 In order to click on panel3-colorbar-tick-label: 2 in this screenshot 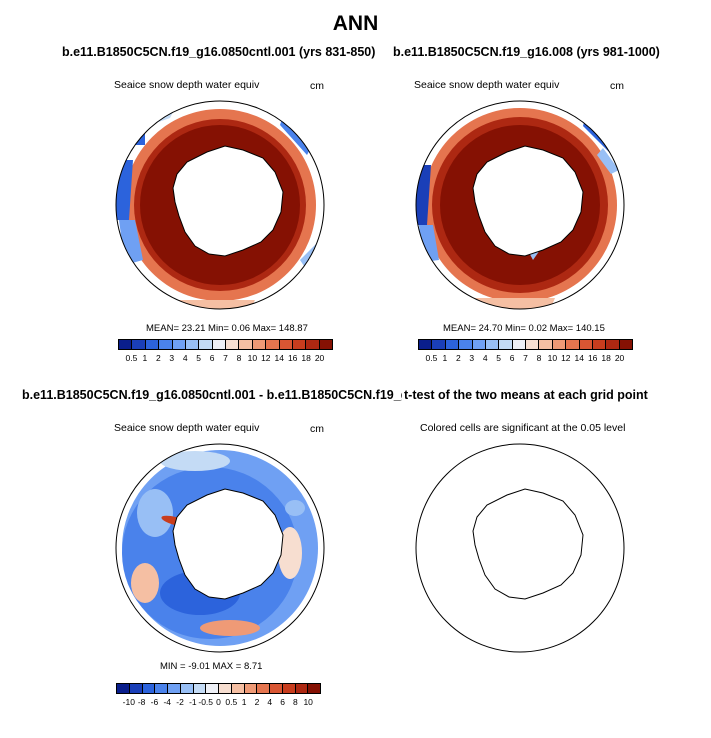, I will do `click(257, 702)`.